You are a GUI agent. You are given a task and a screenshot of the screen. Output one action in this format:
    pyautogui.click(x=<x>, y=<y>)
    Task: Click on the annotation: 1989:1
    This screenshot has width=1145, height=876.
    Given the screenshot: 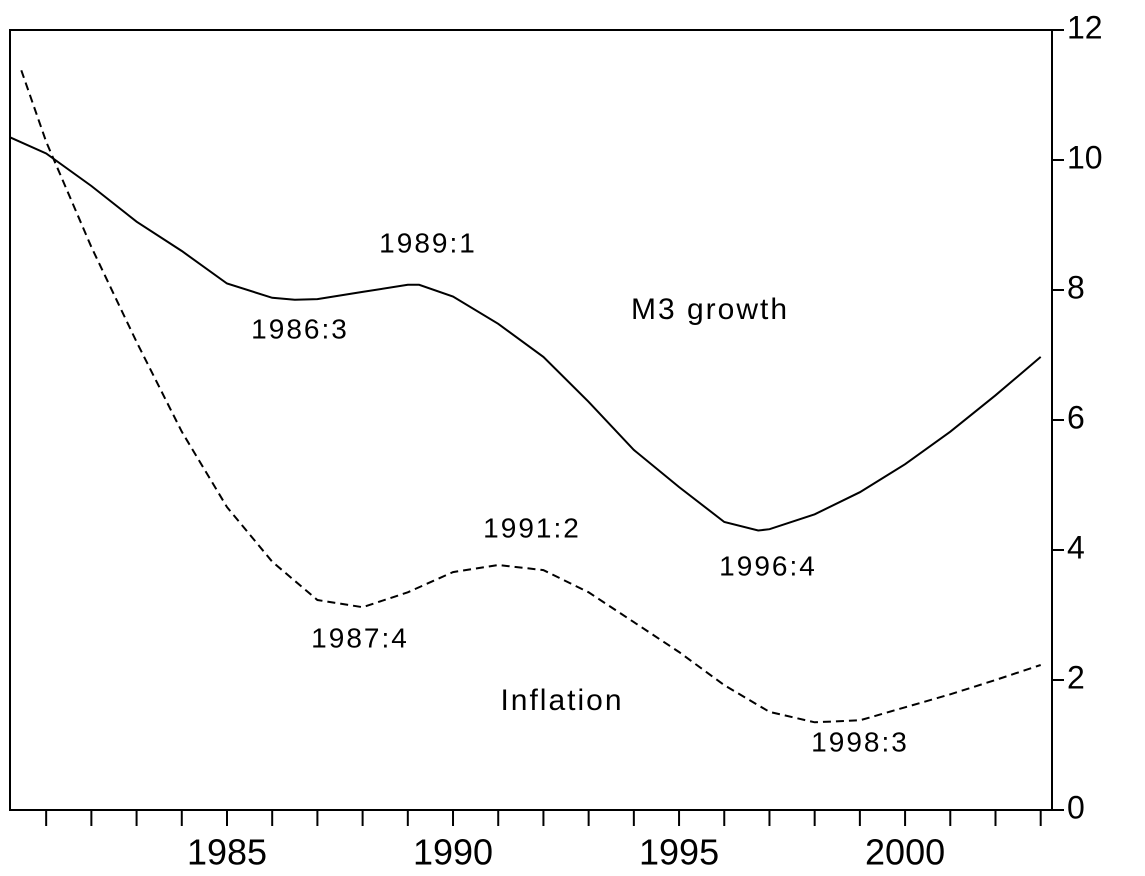 What is the action you would take?
    pyautogui.click(x=428, y=242)
    